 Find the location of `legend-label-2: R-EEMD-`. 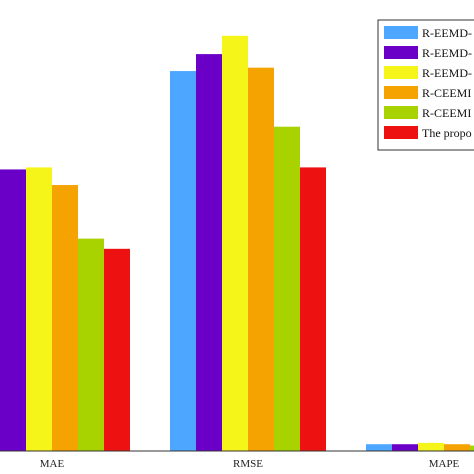

legend-label-2: R-EEMD- is located at coordinates (447, 53).